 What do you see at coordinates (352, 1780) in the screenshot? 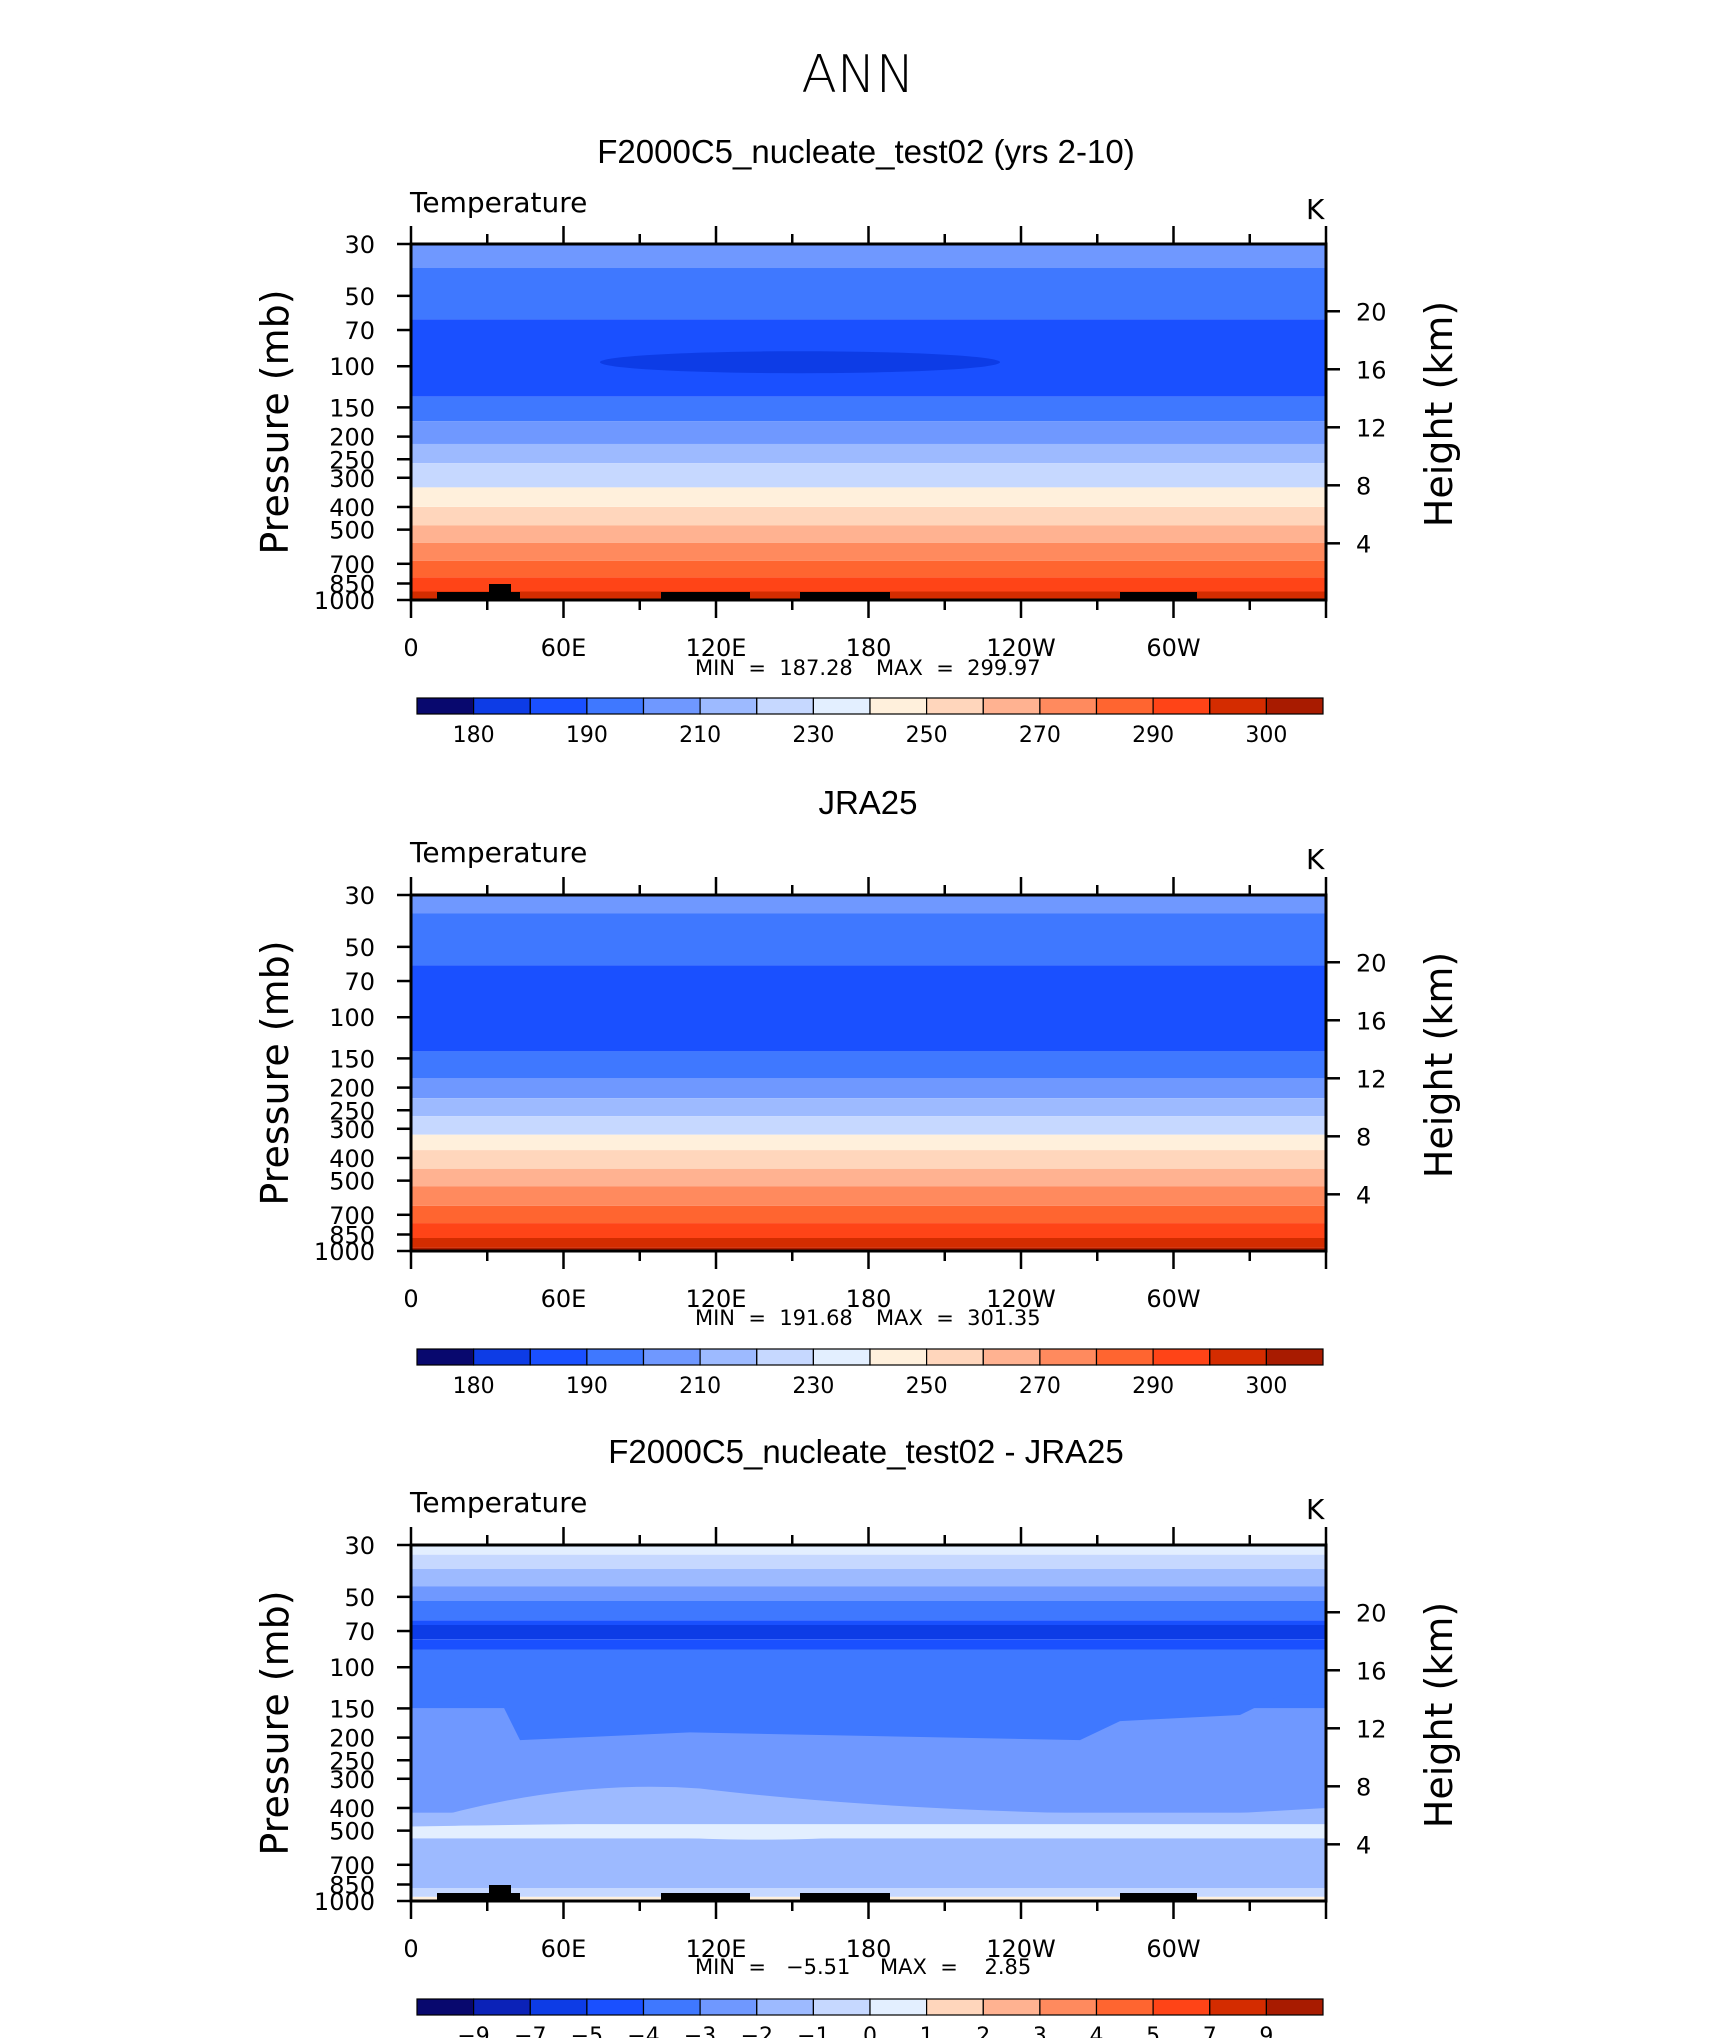
I see `y-tick-label: 300` at bounding box center [352, 1780].